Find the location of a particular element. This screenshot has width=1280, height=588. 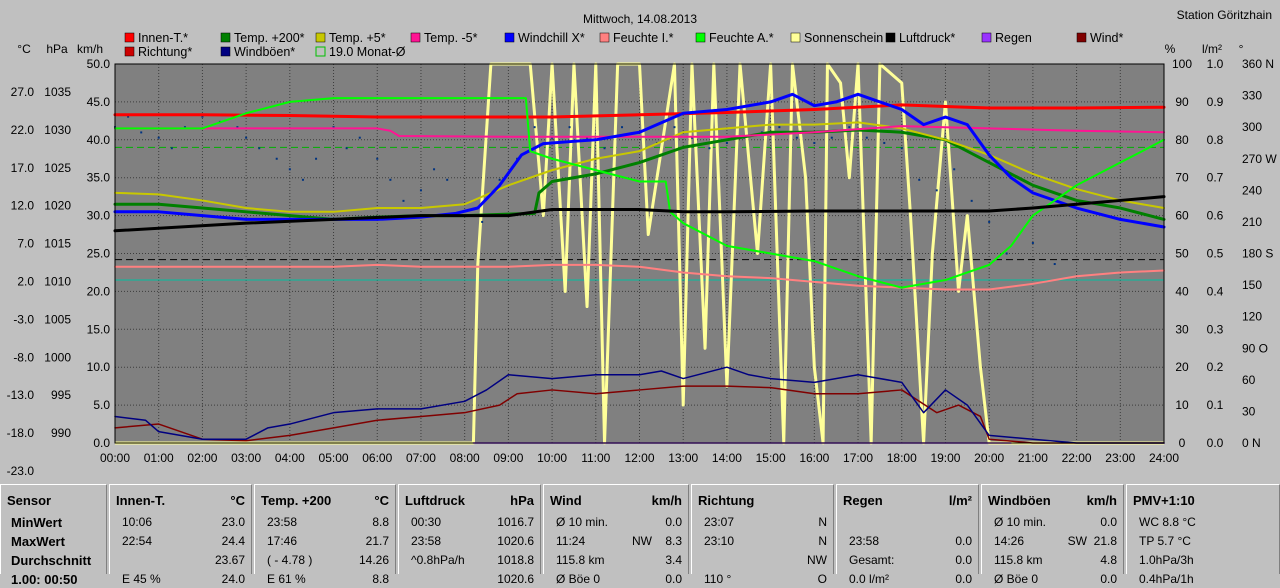

kmh-tick-label: 25.0 is located at coordinates (99, 254).